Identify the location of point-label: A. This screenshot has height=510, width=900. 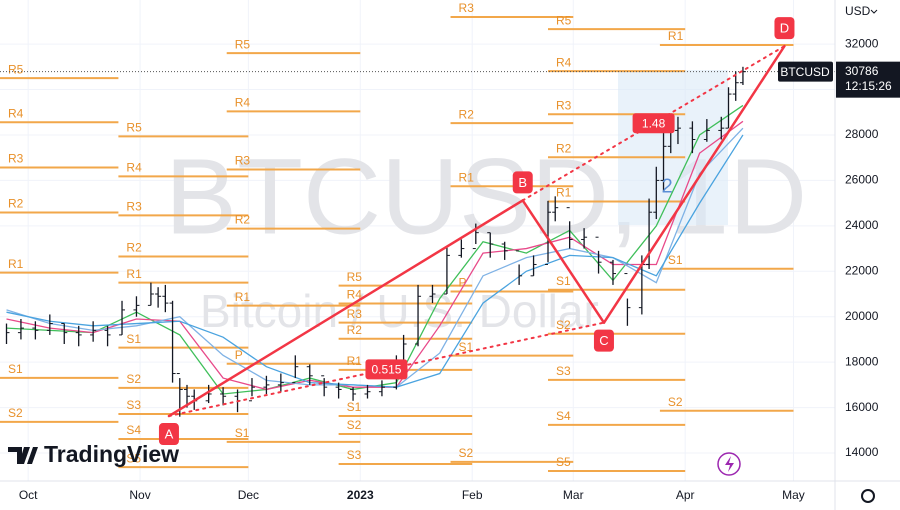
(169, 433).